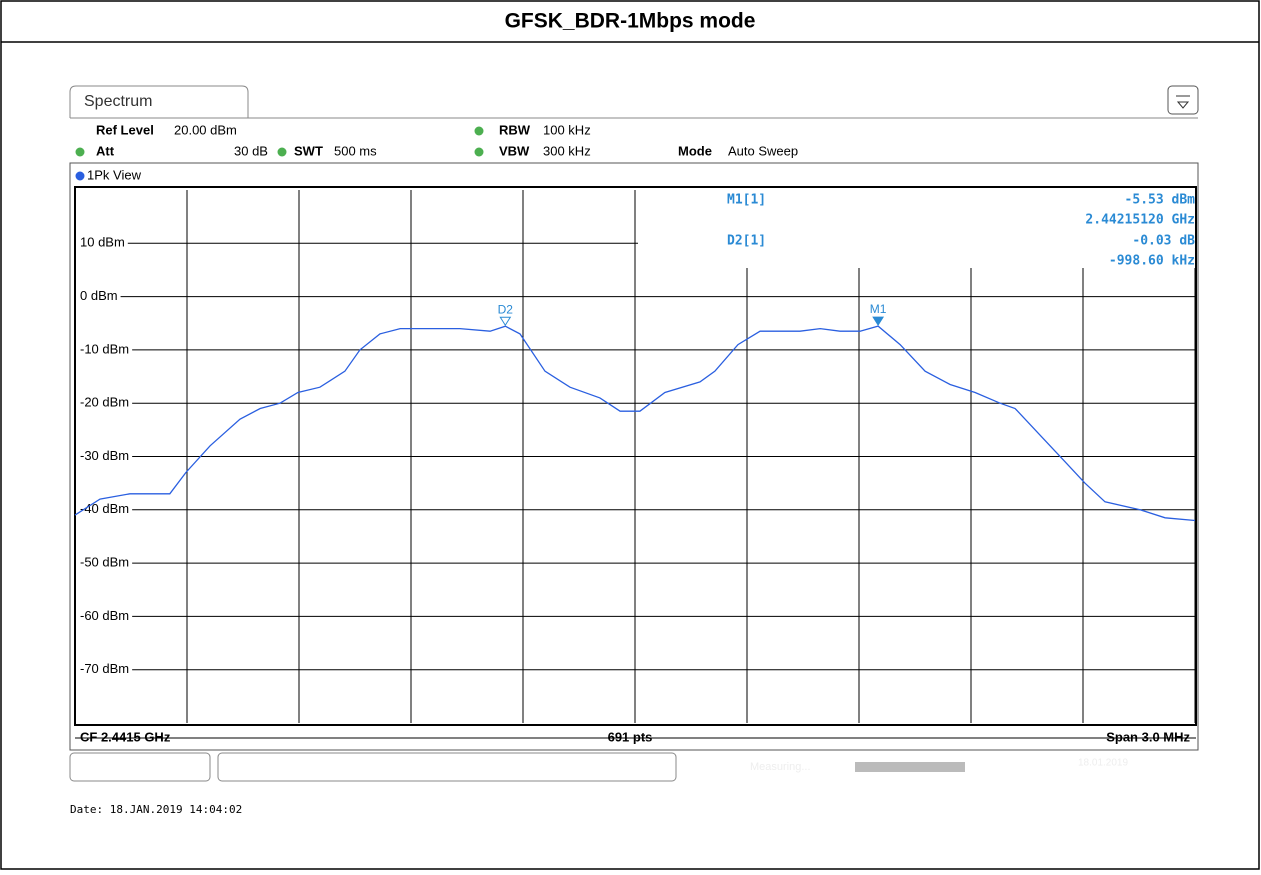  I want to click on y-tick-label: 10 dBm, so click(102, 242).